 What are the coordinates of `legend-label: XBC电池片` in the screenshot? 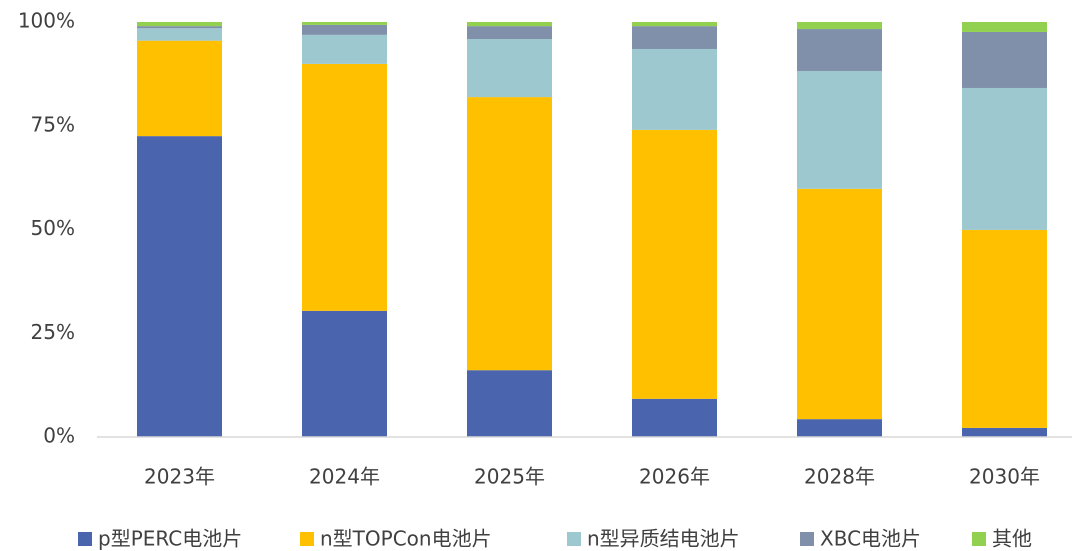 It's located at (870, 539).